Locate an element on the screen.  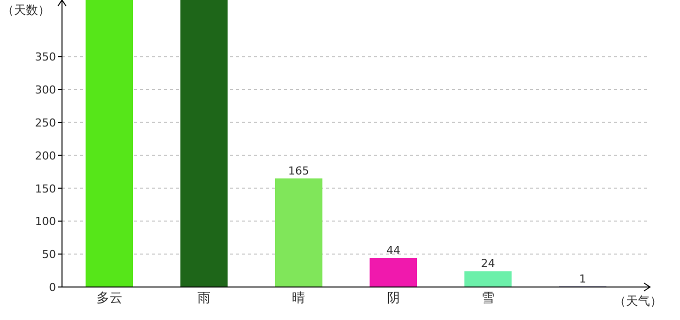
y-tick-label: 250 is located at coordinates (45, 123).